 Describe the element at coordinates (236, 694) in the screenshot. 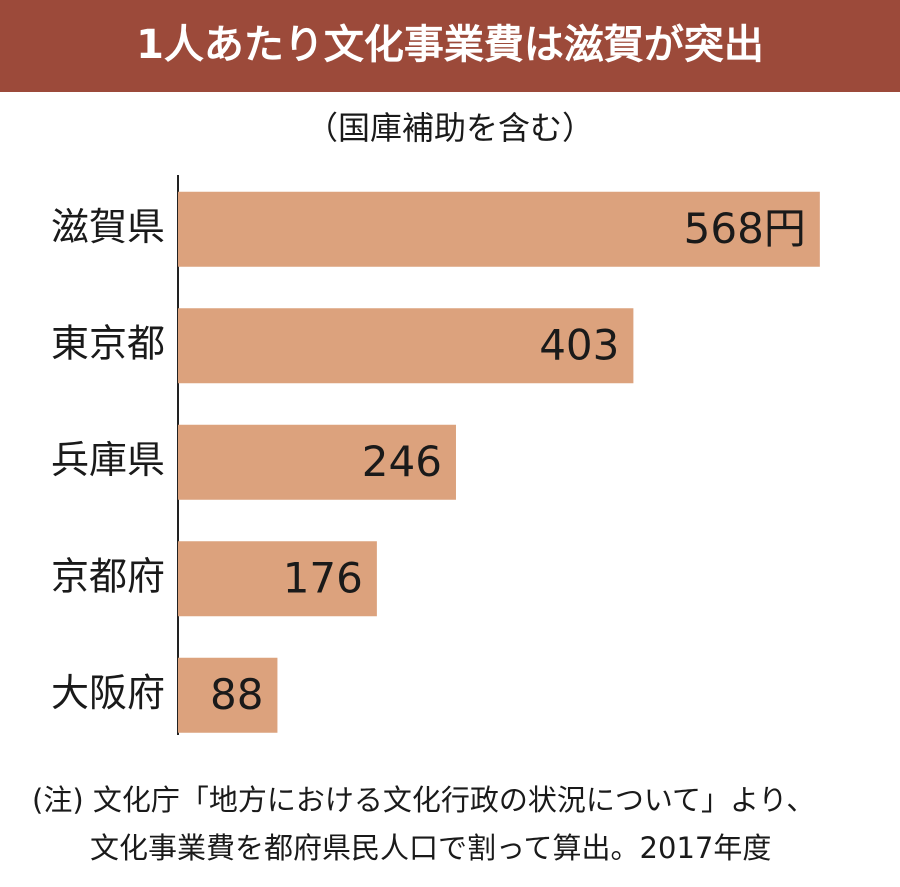

I see `value-label: 88` at that location.